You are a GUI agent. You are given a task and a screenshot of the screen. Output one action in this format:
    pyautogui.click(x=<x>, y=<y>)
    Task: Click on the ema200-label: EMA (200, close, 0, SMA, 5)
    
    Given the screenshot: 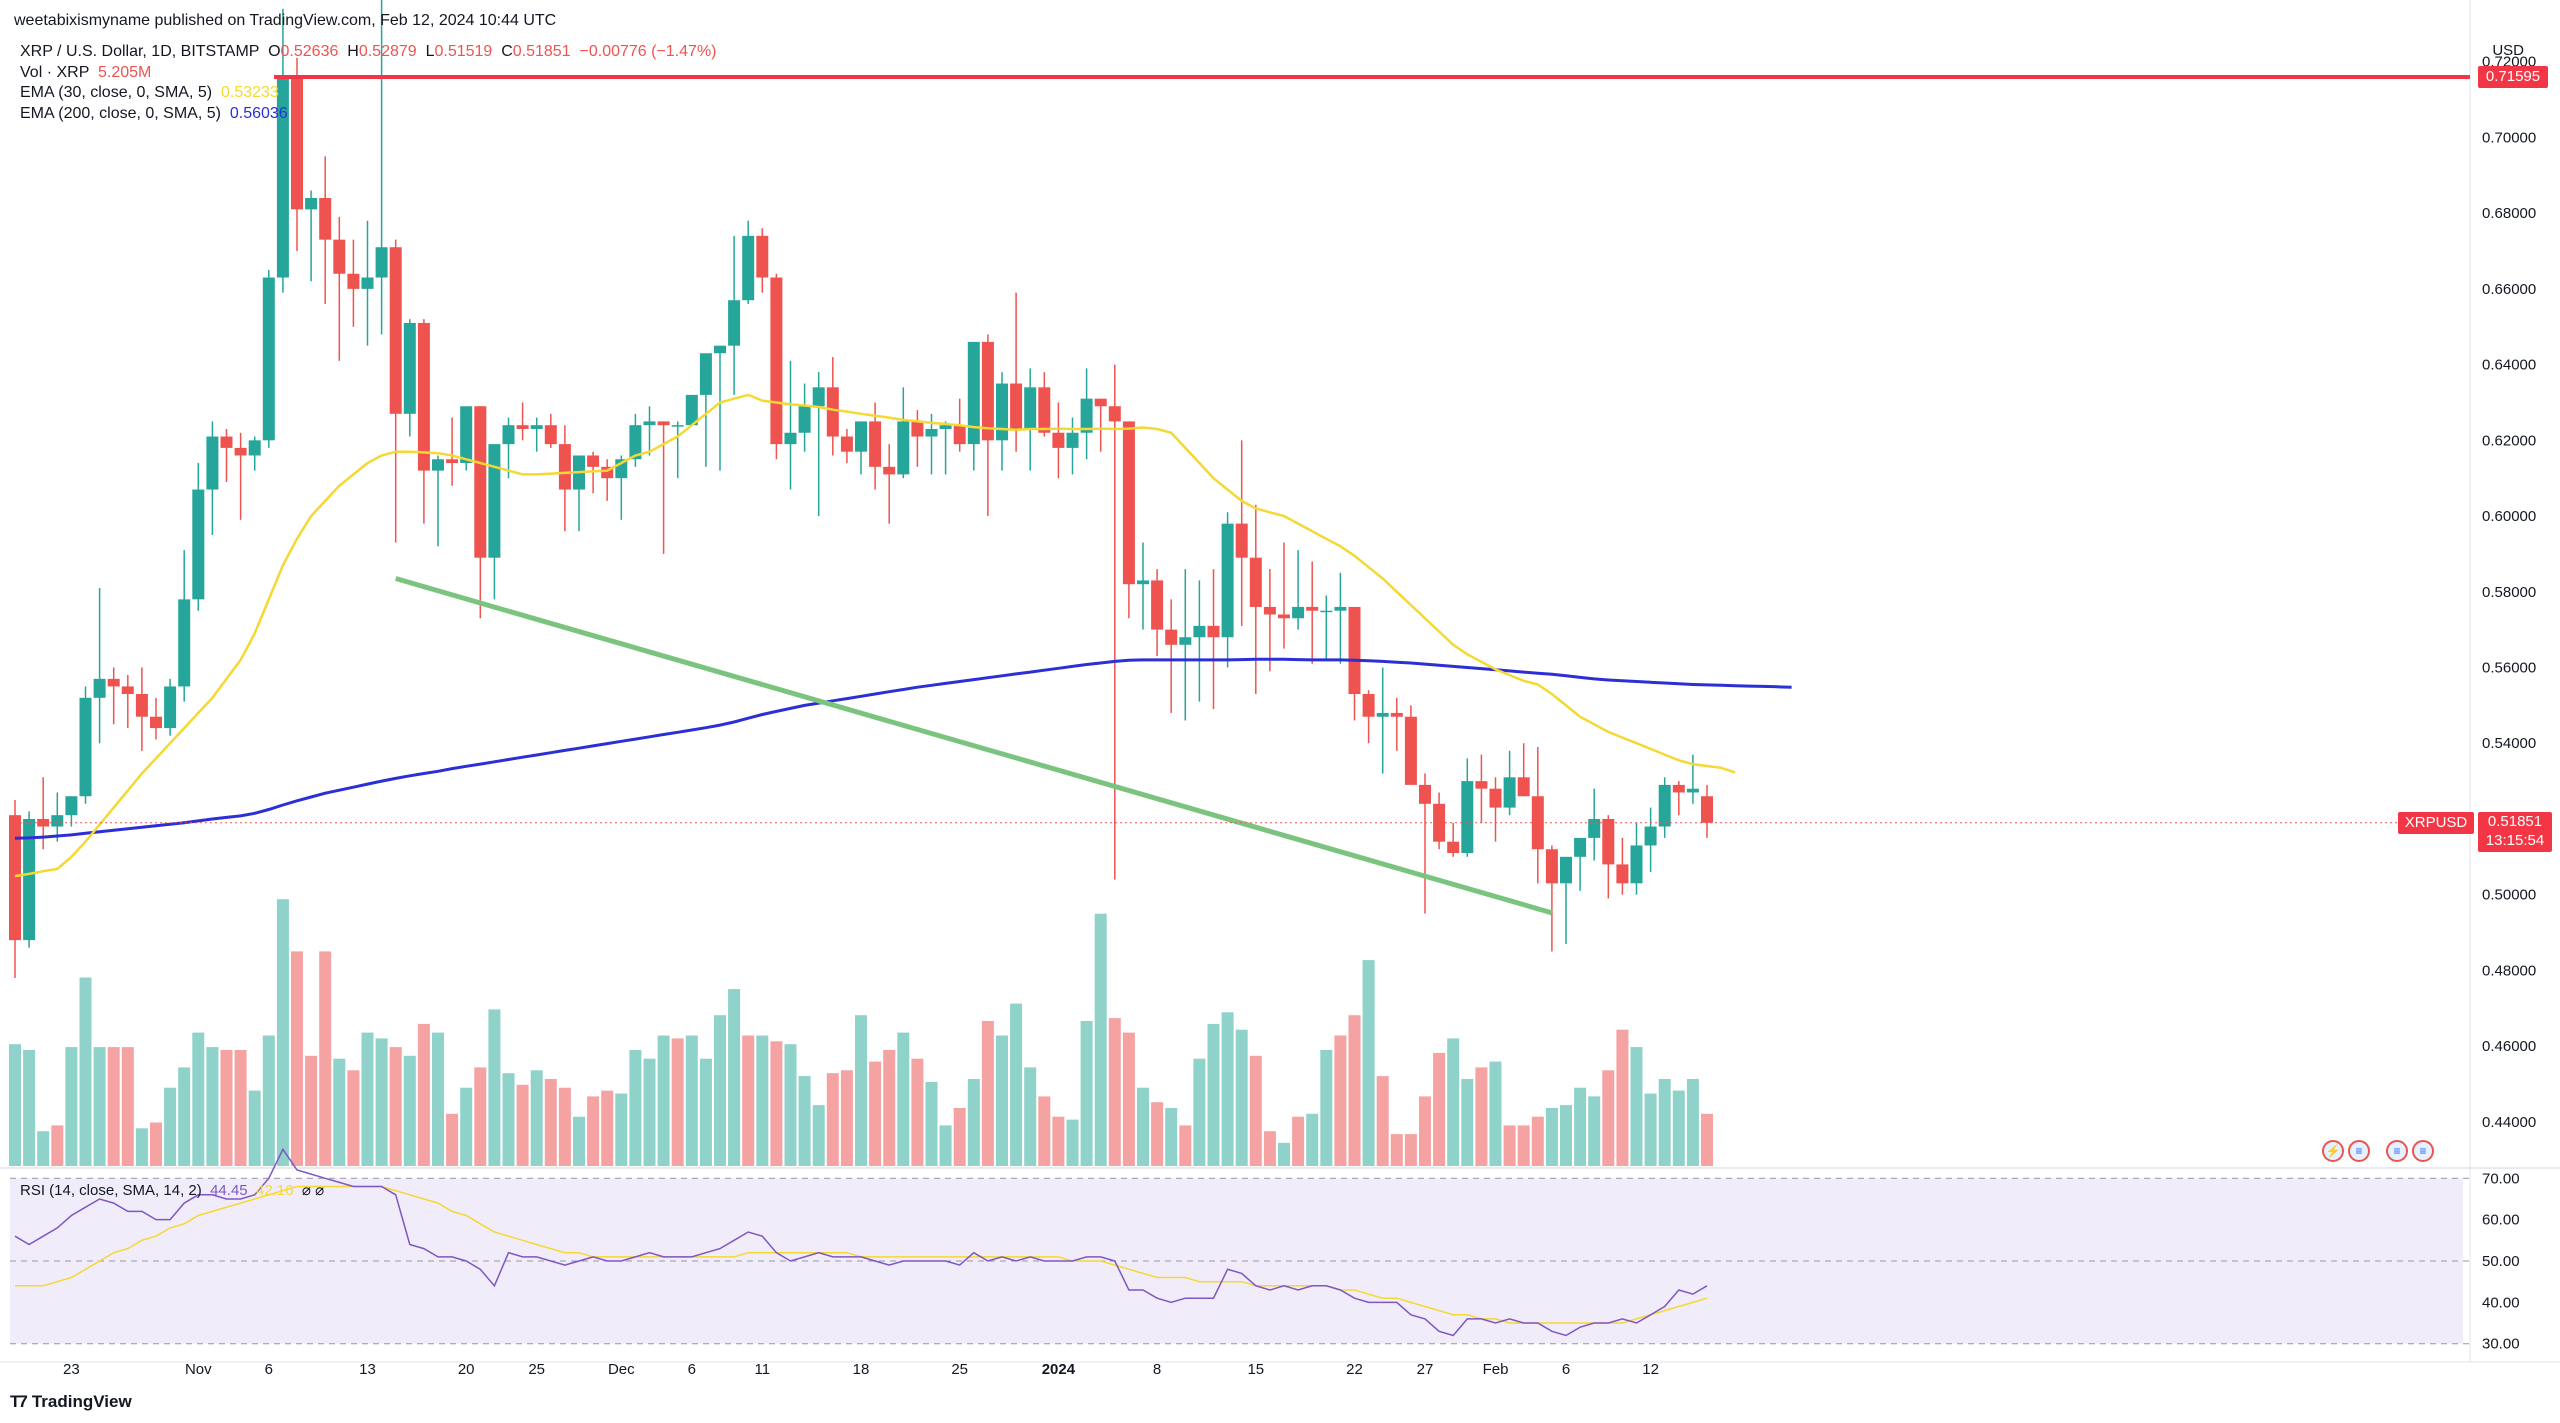 What is the action you would take?
    pyautogui.click(x=120, y=113)
    